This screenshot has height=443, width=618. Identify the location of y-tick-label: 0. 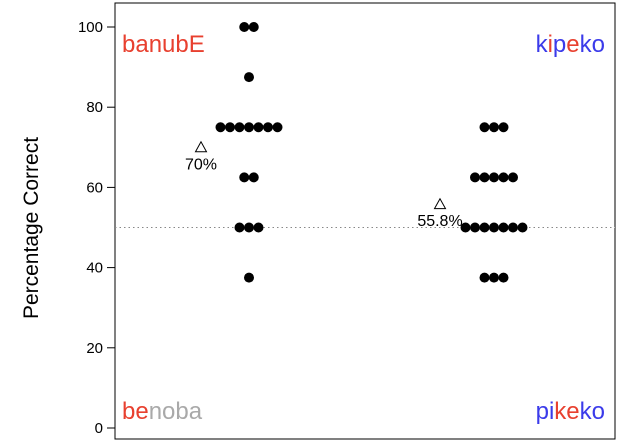
(99, 428).